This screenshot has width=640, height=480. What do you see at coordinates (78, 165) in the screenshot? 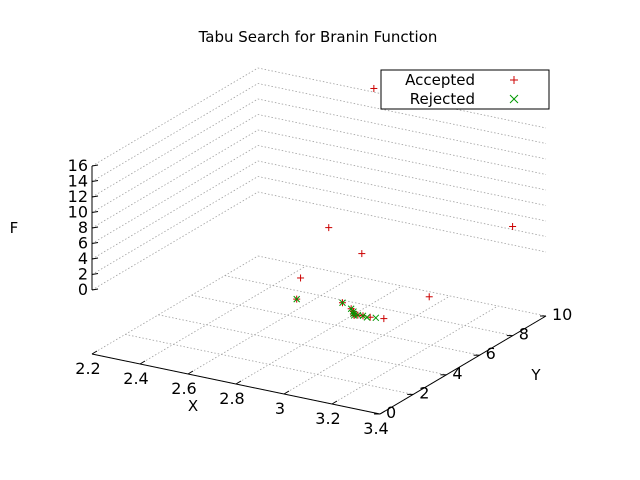
I see `z-tick-label: 16` at bounding box center [78, 165].